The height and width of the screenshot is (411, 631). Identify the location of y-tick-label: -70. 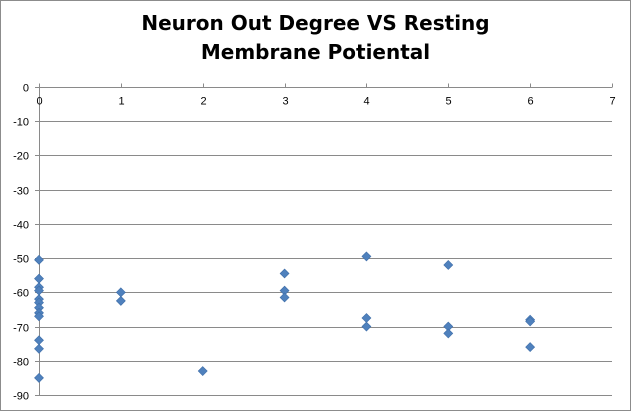
(21, 329).